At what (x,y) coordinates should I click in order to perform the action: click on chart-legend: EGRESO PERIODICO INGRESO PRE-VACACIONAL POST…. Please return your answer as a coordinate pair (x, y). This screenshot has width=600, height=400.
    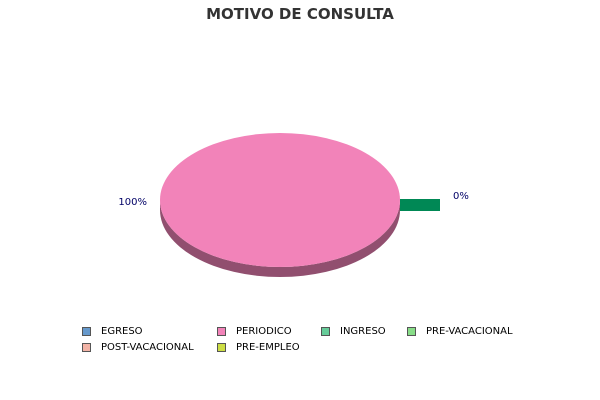
    Looking at the image, I should click on (312, 339).